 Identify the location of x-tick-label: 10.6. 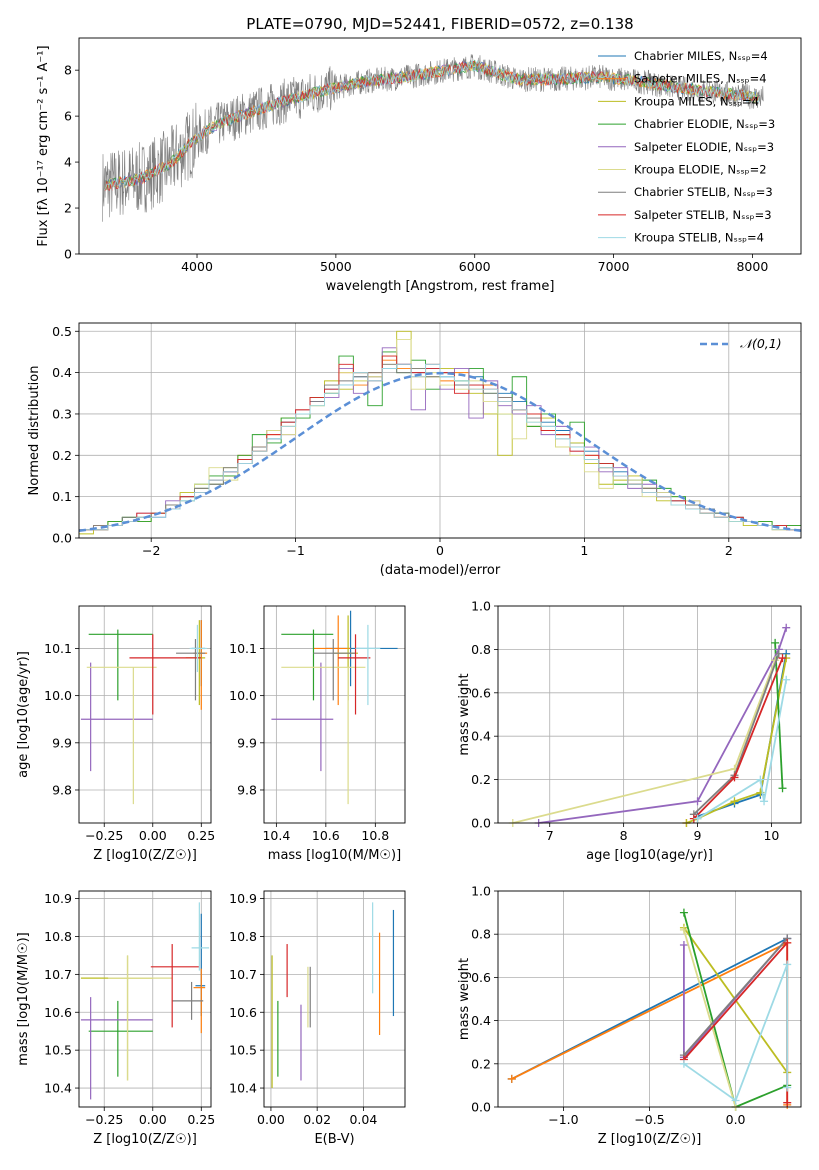
(326, 835).